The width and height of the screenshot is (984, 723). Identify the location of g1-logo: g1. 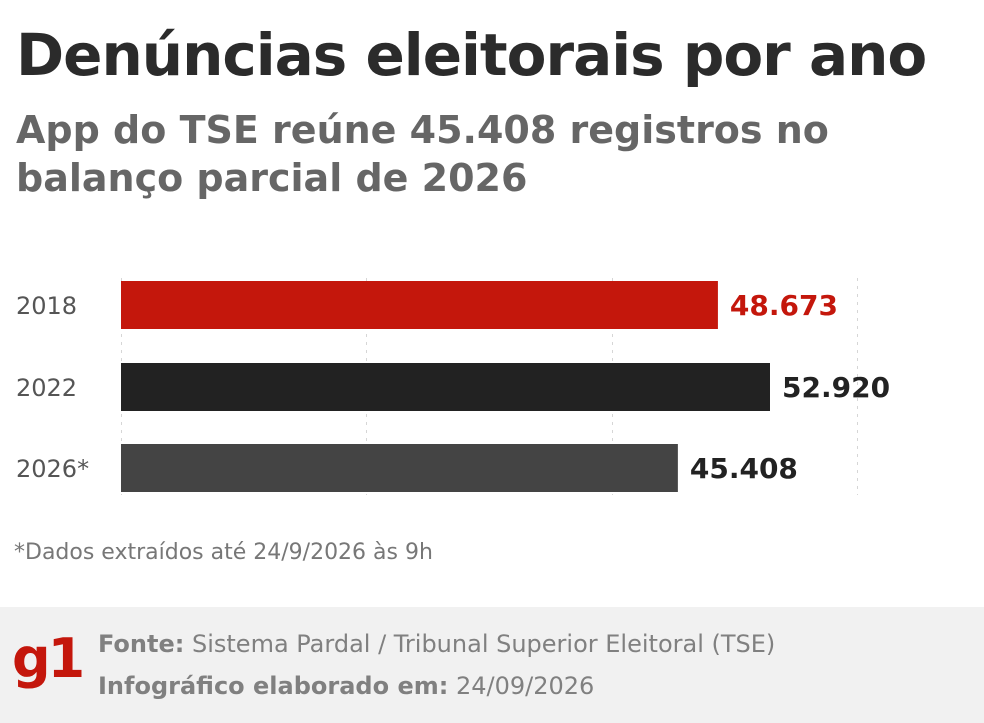
(47, 659).